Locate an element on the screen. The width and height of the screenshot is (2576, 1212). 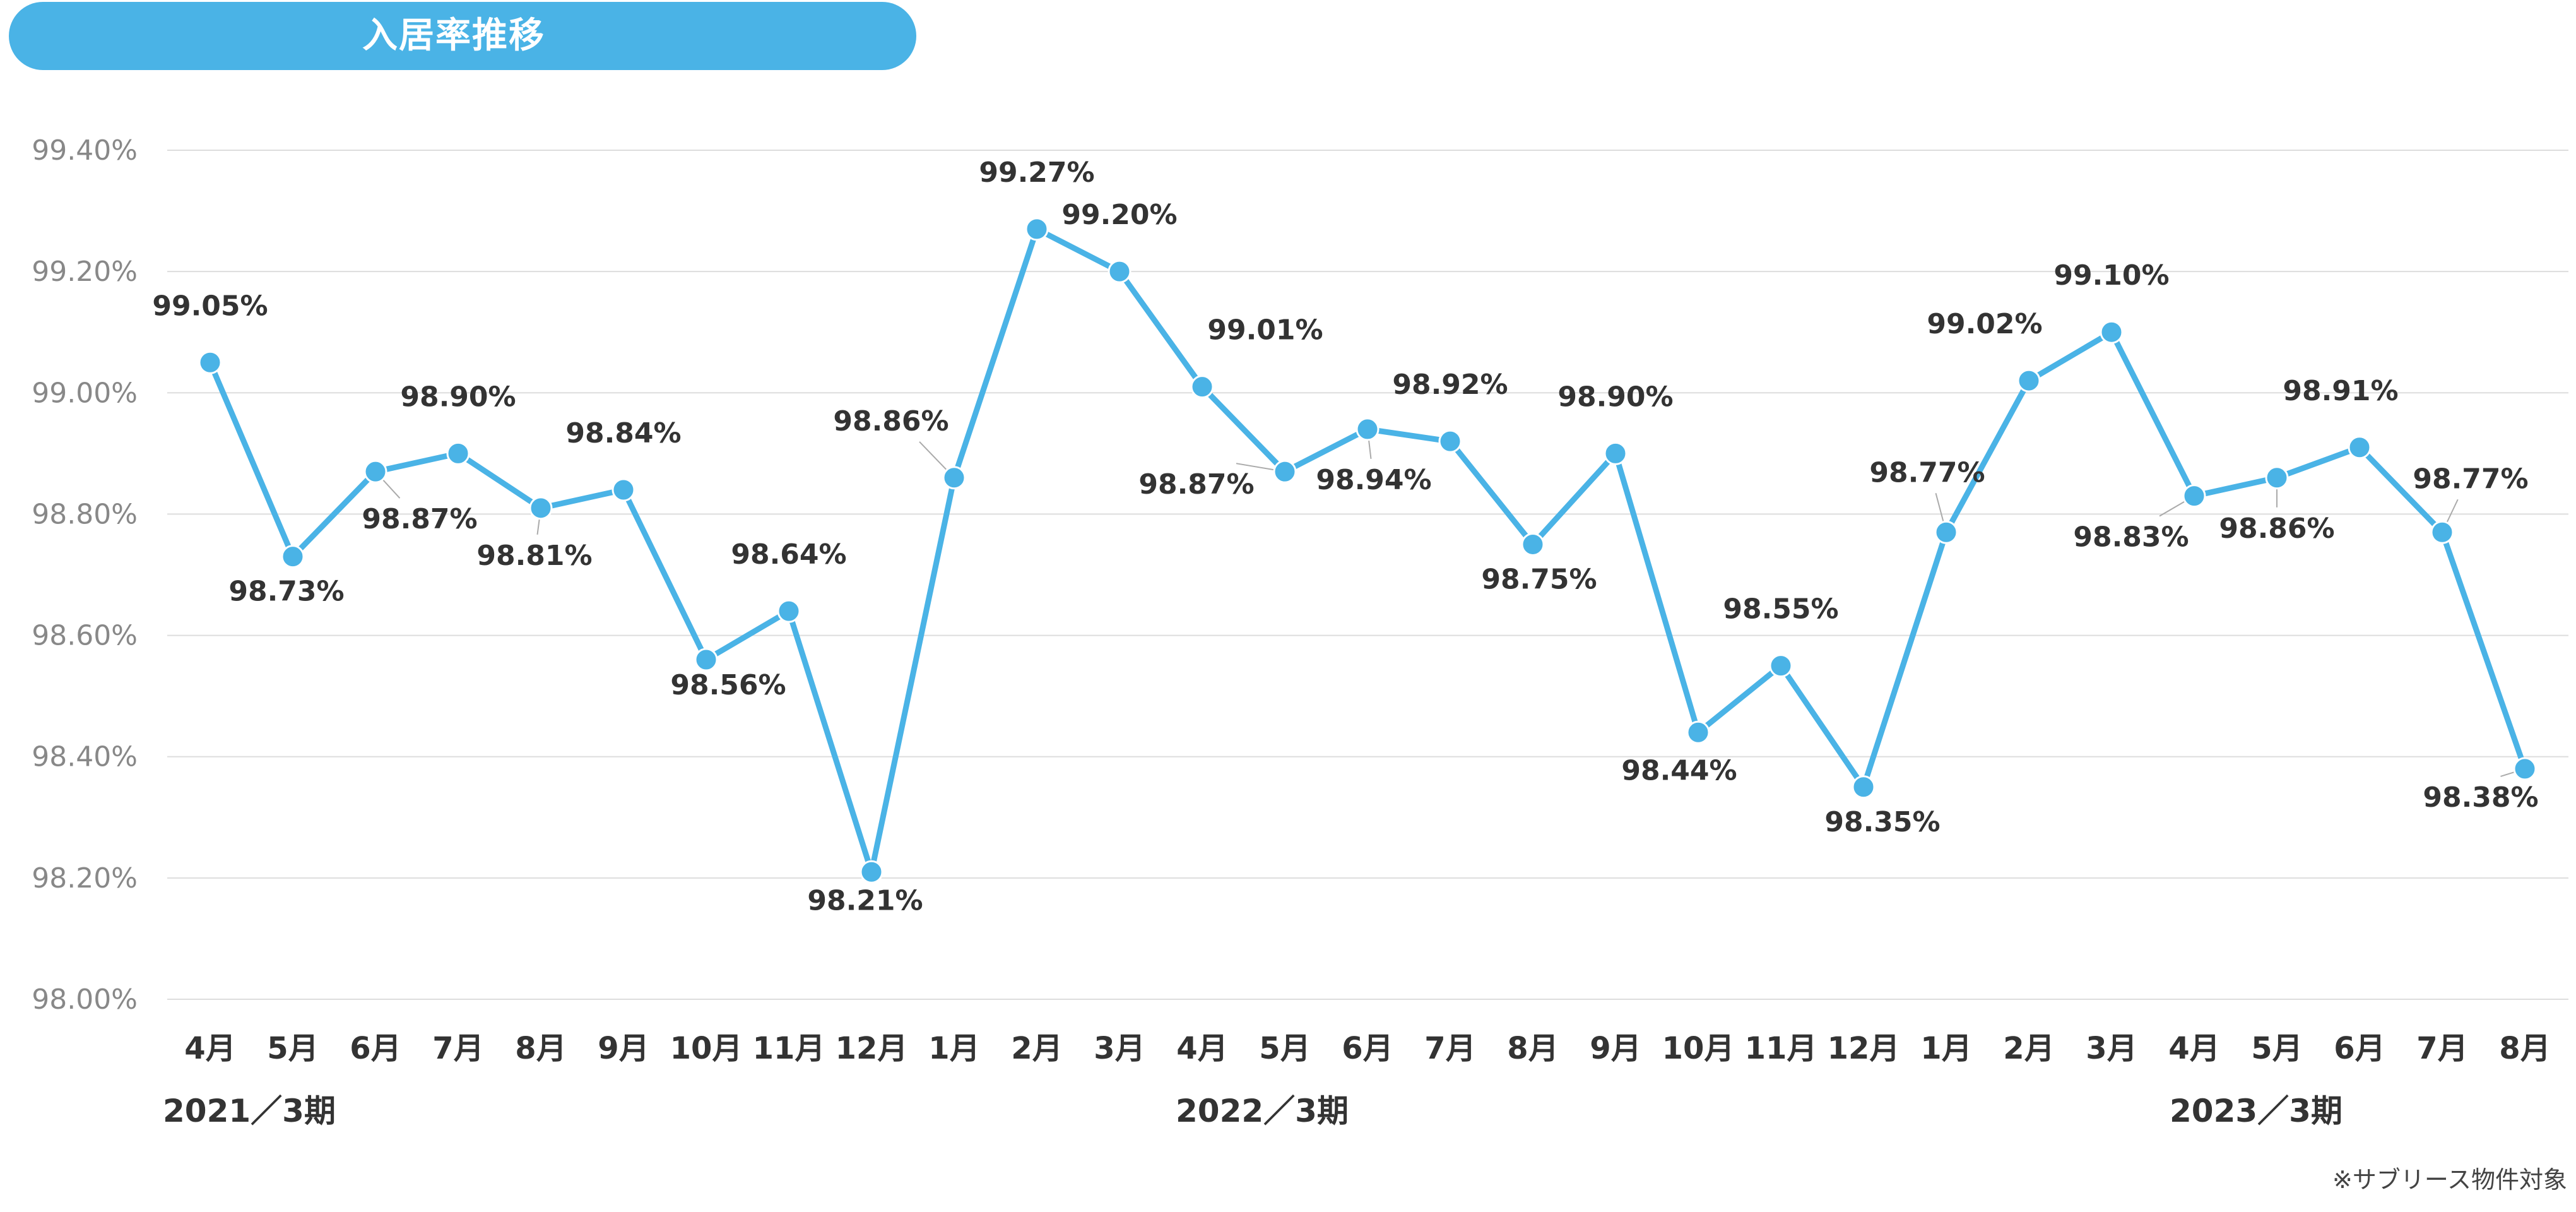
chart-title-banner: 入居率推移 is located at coordinates (462, 36).